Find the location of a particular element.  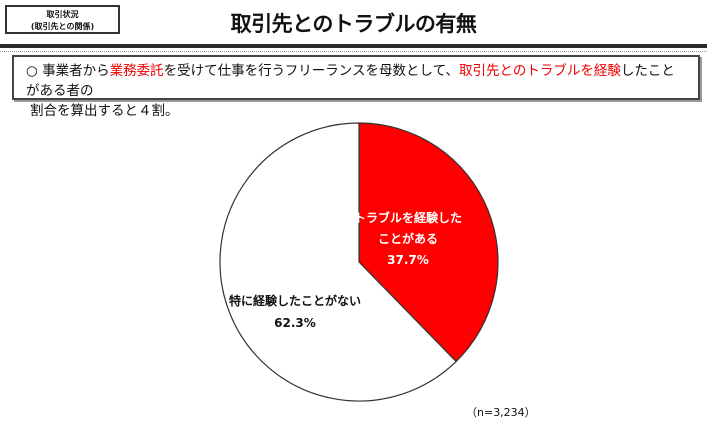

section-tag: 取引状況 (取引先との関係) is located at coordinates (62, 19).